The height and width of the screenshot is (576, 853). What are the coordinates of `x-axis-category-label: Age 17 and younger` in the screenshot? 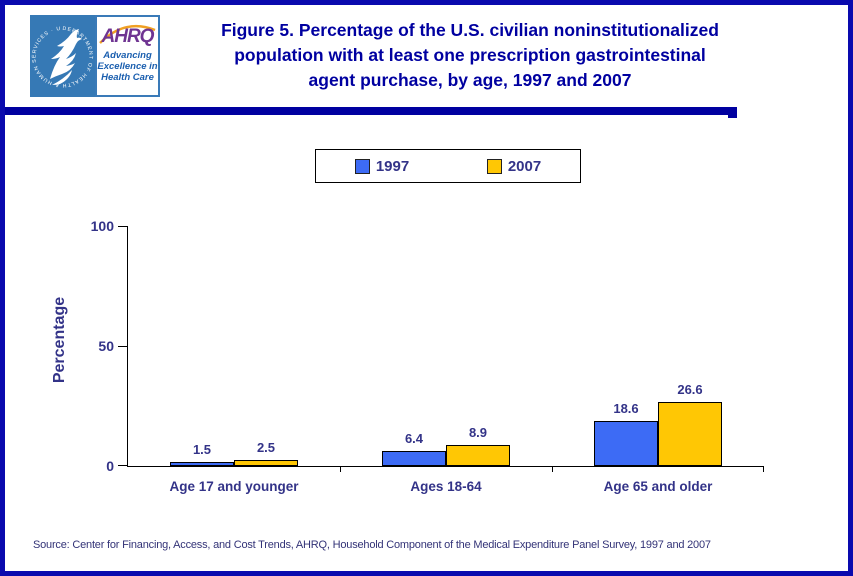 It's located at (234, 486).